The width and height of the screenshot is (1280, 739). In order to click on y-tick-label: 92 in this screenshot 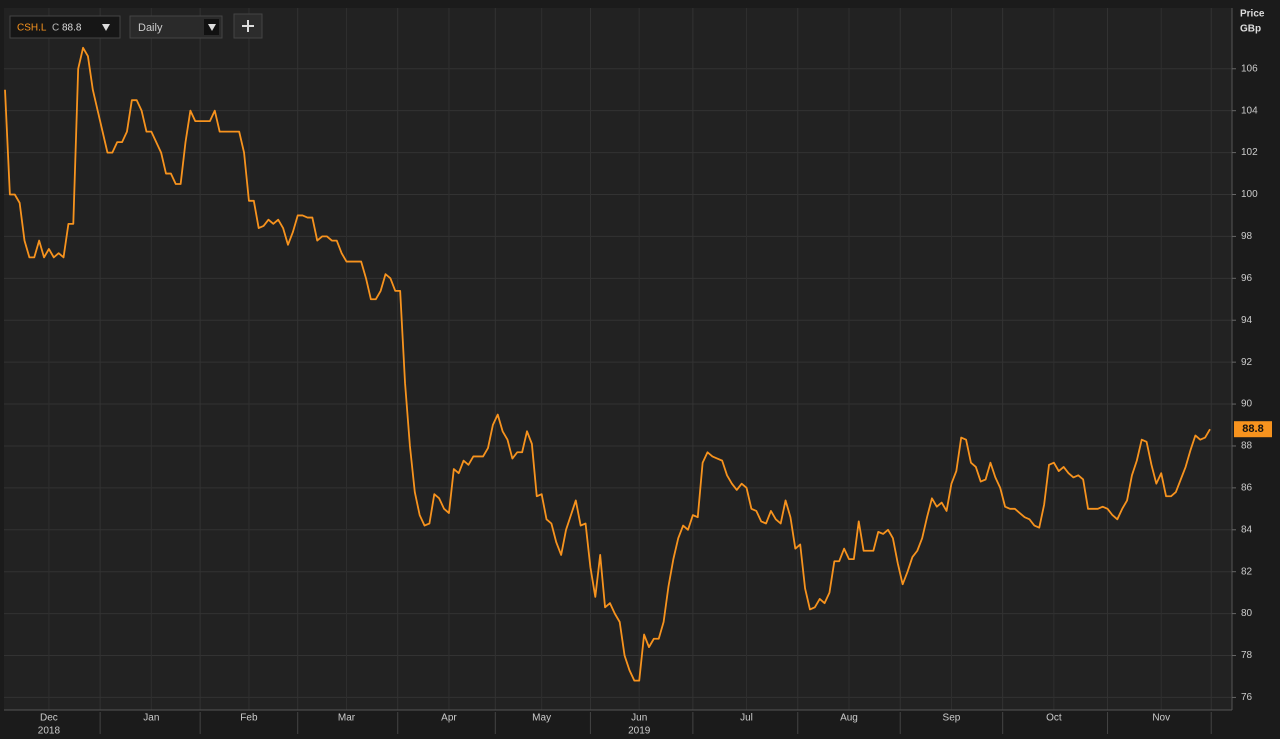, I will do `click(1247, 362)`.